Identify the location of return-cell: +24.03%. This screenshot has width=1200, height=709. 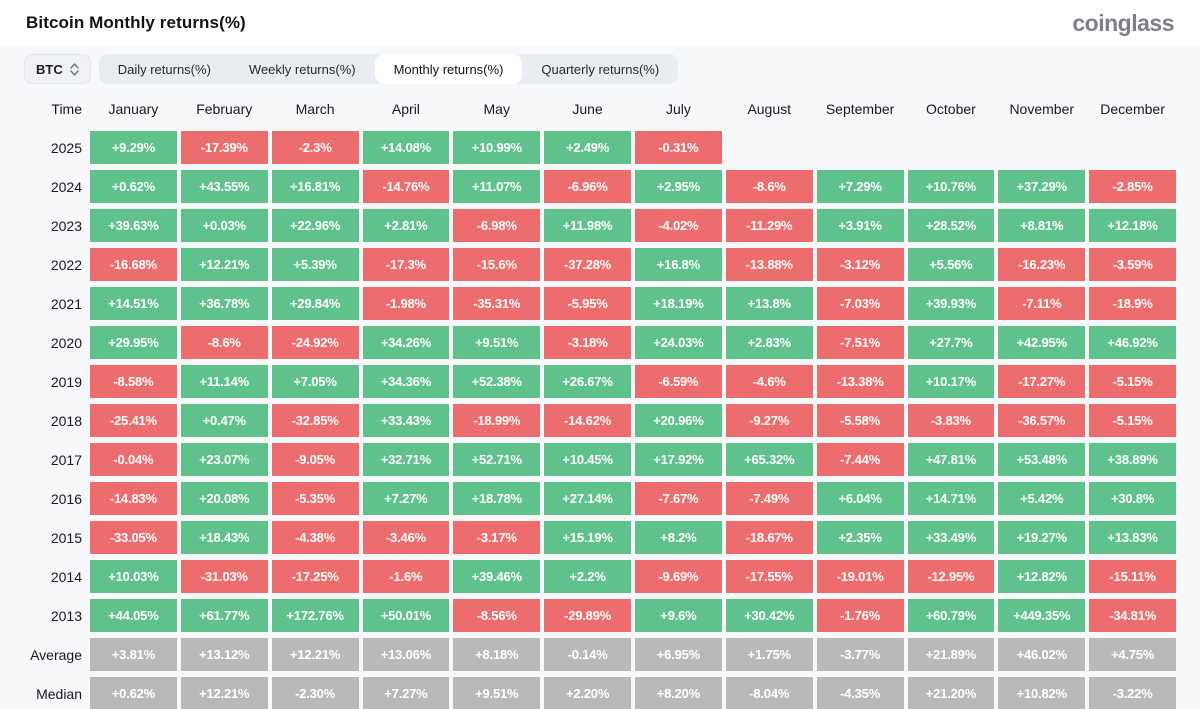
(678, 342).